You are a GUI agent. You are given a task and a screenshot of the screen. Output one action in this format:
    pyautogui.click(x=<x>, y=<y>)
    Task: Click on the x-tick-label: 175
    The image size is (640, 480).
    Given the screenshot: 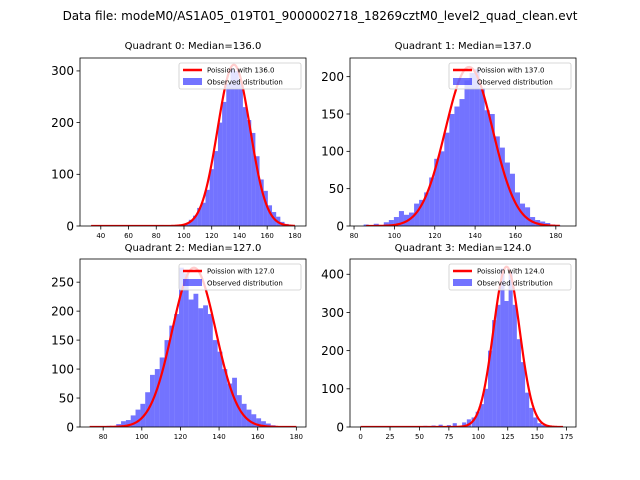 What is the action you would take?
    pyautogui.click(x=566, y=437)
    